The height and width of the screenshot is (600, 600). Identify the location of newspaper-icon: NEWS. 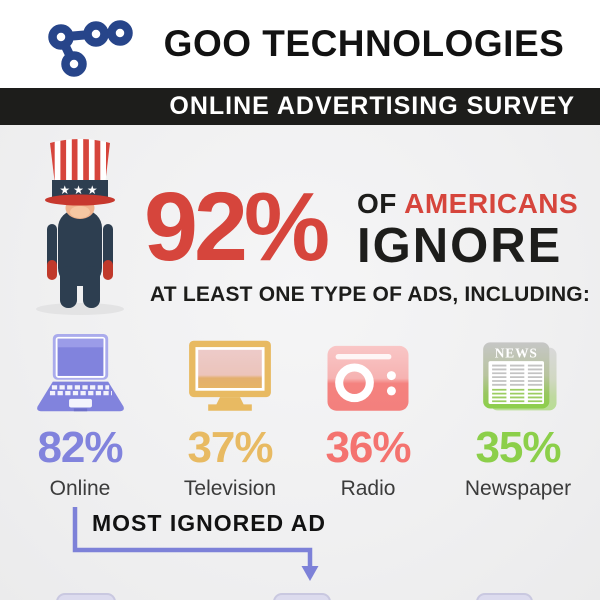
(518, 376).